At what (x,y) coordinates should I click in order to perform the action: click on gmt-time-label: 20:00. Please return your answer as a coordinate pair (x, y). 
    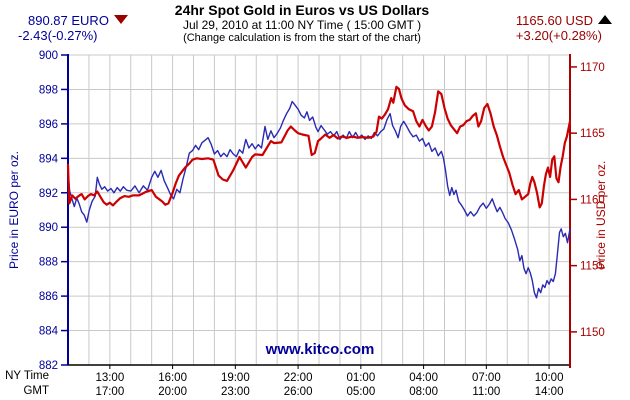
    Looking at the image, I should click on (172, 392).